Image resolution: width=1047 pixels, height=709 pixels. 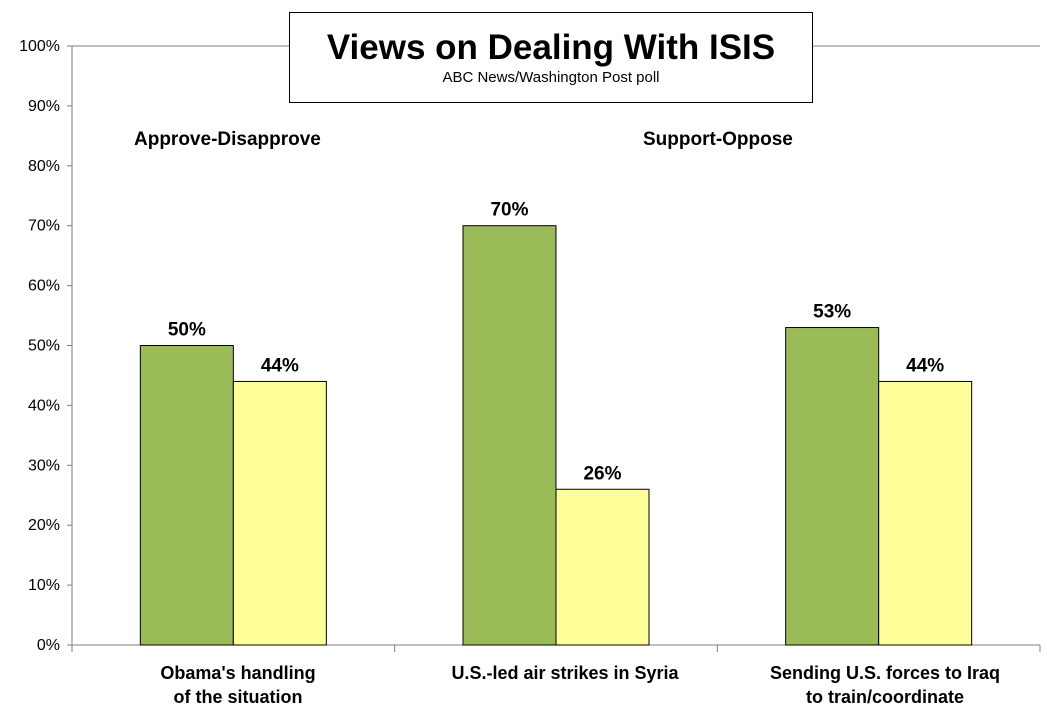 I want to click on y-tick-label: 60%, so click(x=44, y=286).